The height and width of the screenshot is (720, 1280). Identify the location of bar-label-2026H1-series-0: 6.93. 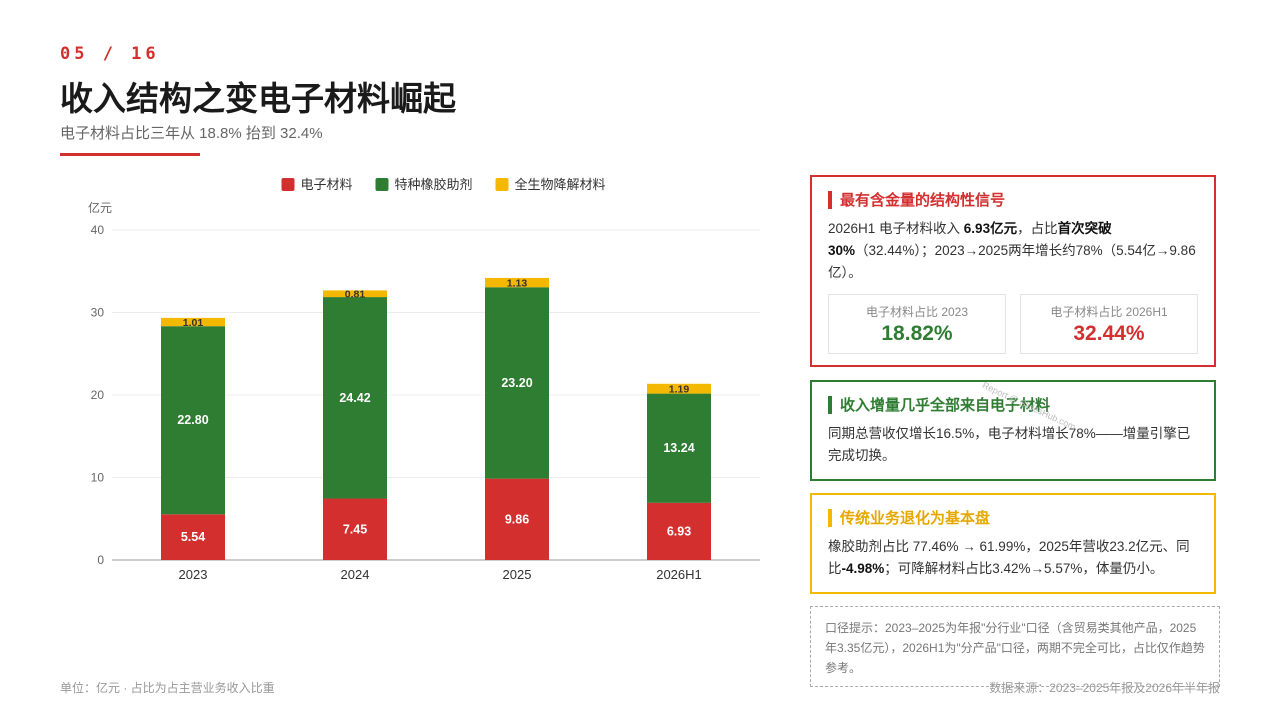
(679, 531).